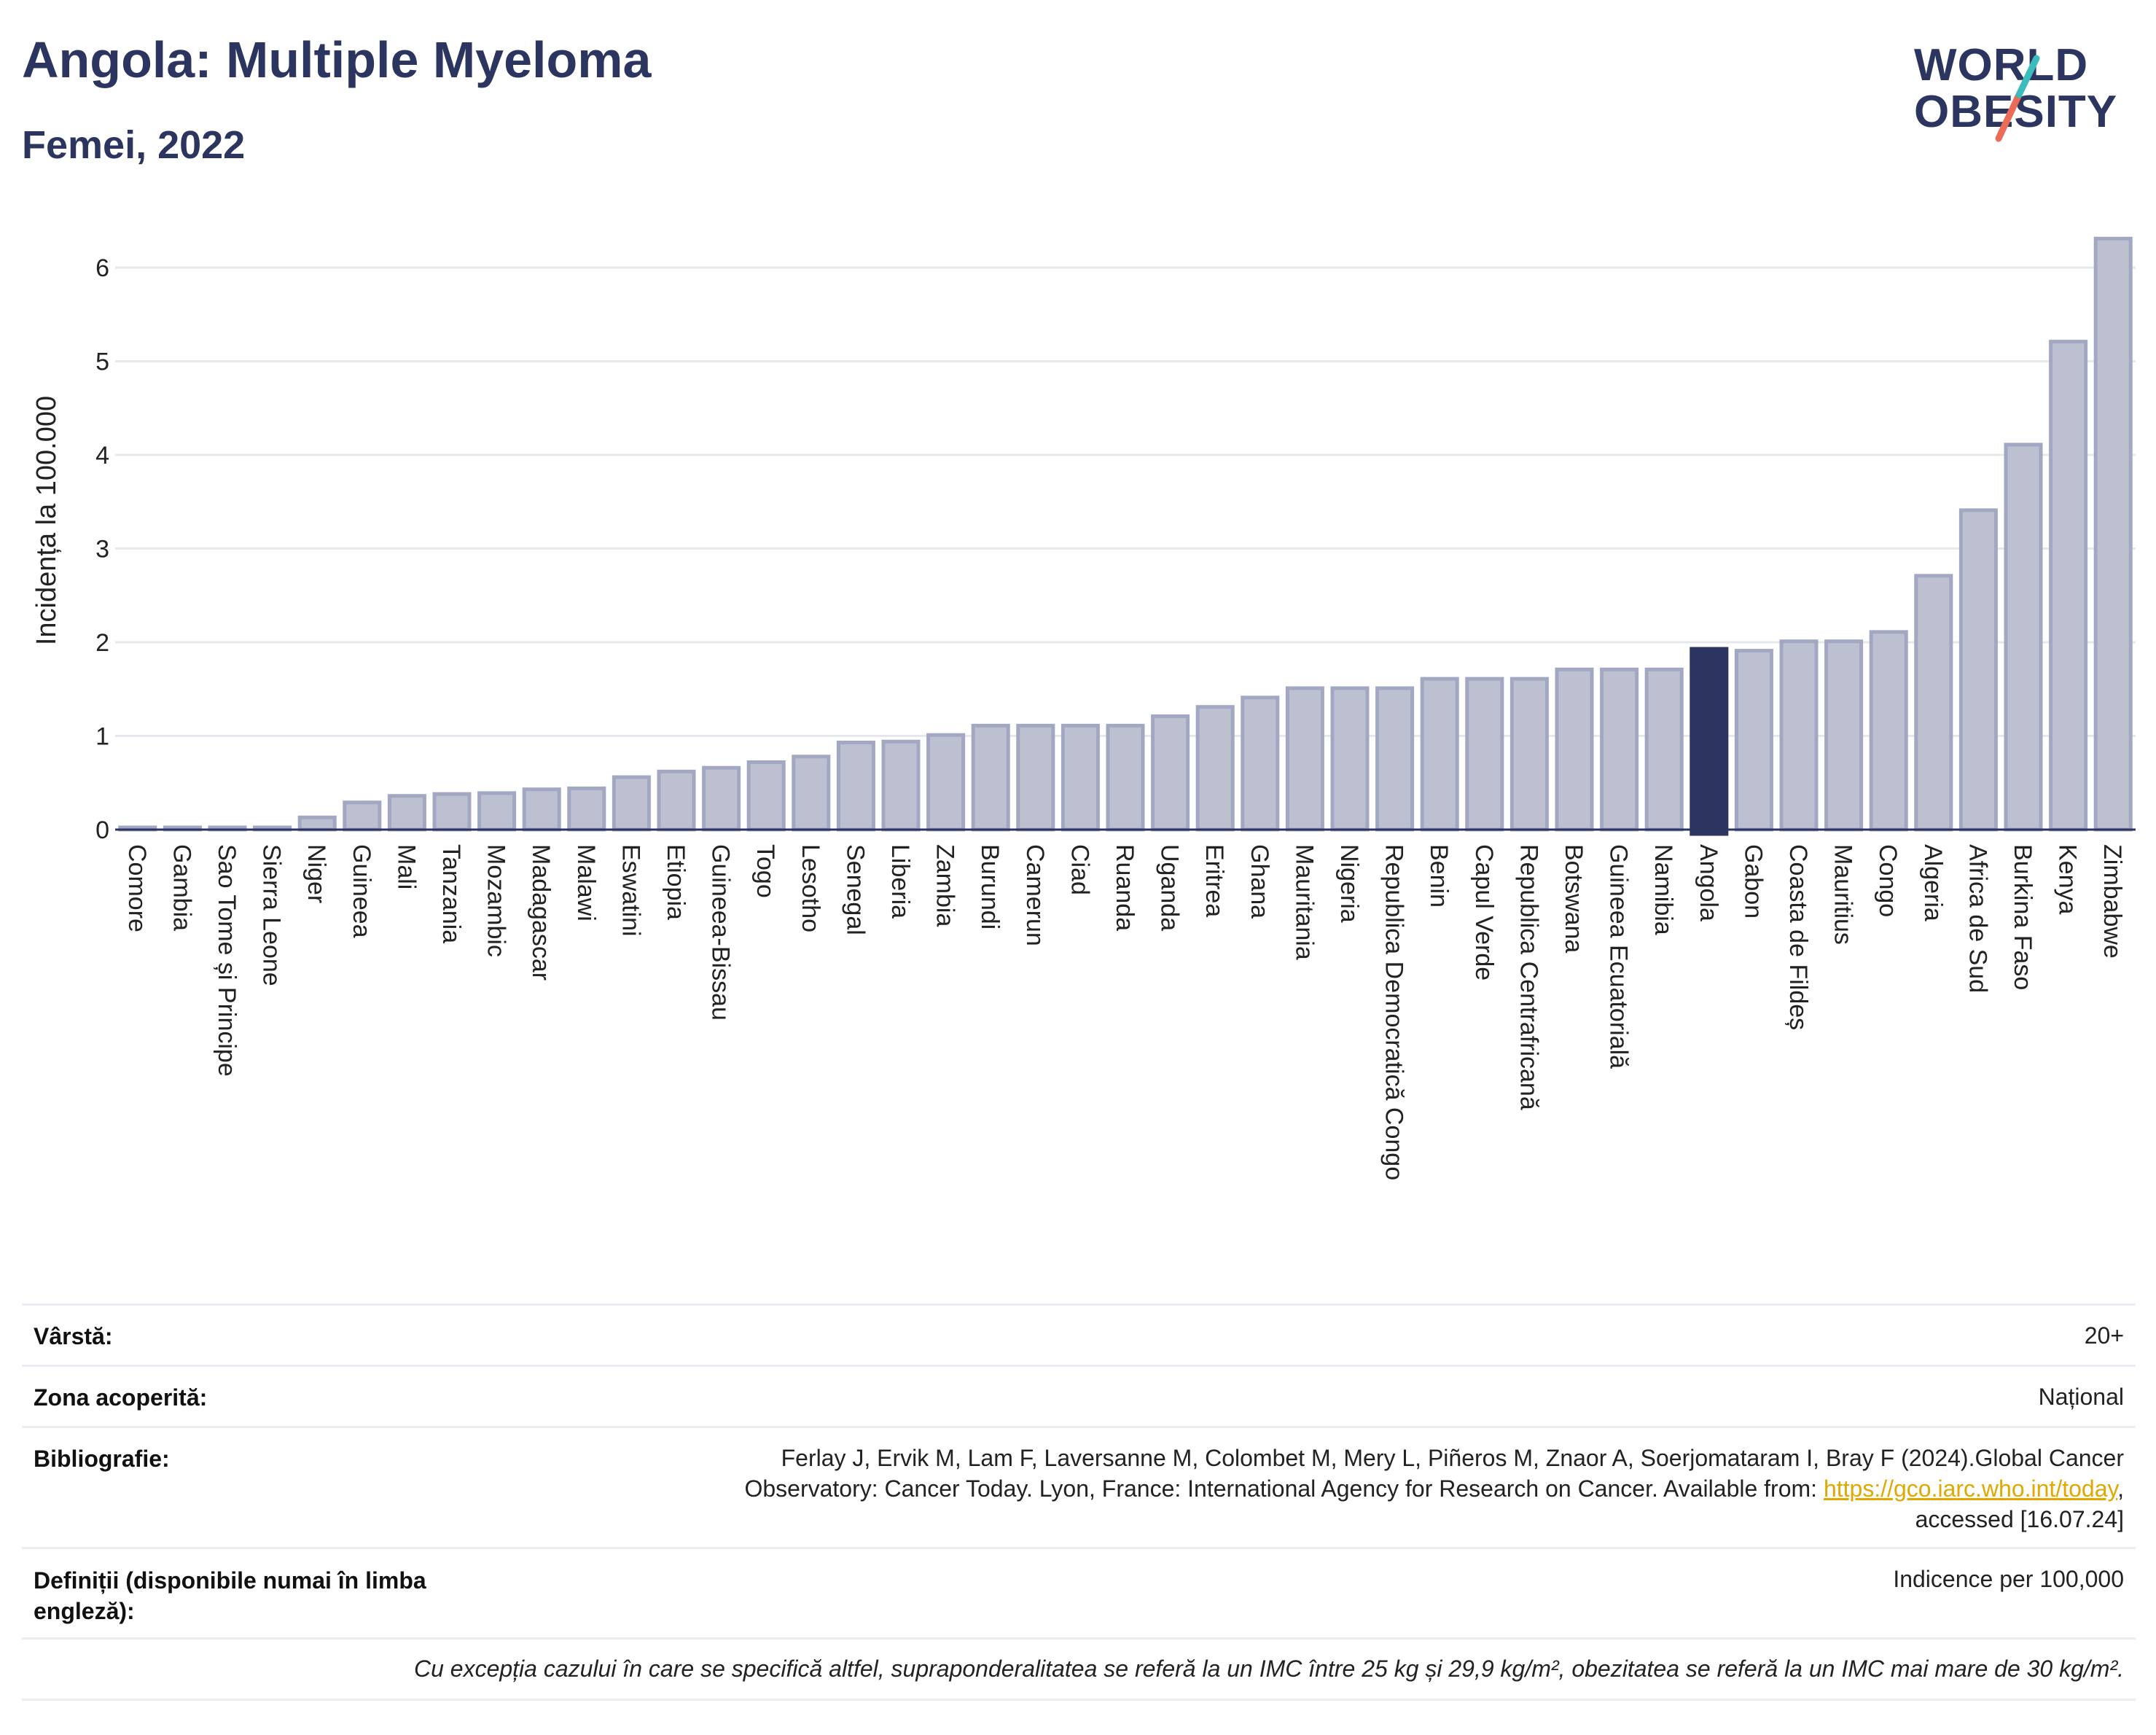 The image size is (2156, 1735). What do you see at coordinates (721, 933) in the screenshot?
I see `x-tick-label: Guineea-Bissau` at bounding box center [721, 933].